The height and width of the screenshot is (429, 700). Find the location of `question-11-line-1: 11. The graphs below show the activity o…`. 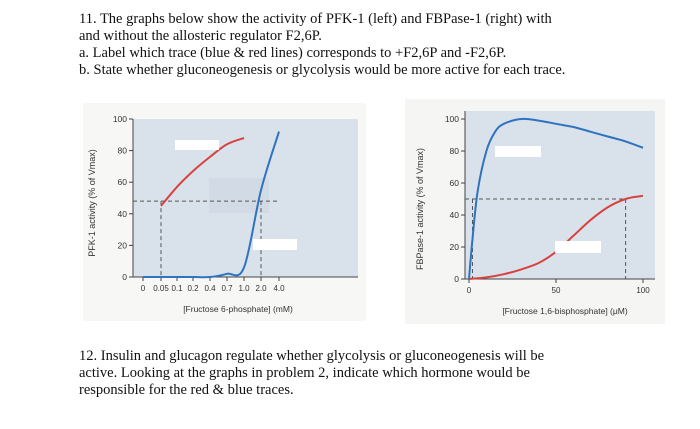

question-11-line-1: 11. The graphs below show the activity o… is located at coordinates (315, 19).